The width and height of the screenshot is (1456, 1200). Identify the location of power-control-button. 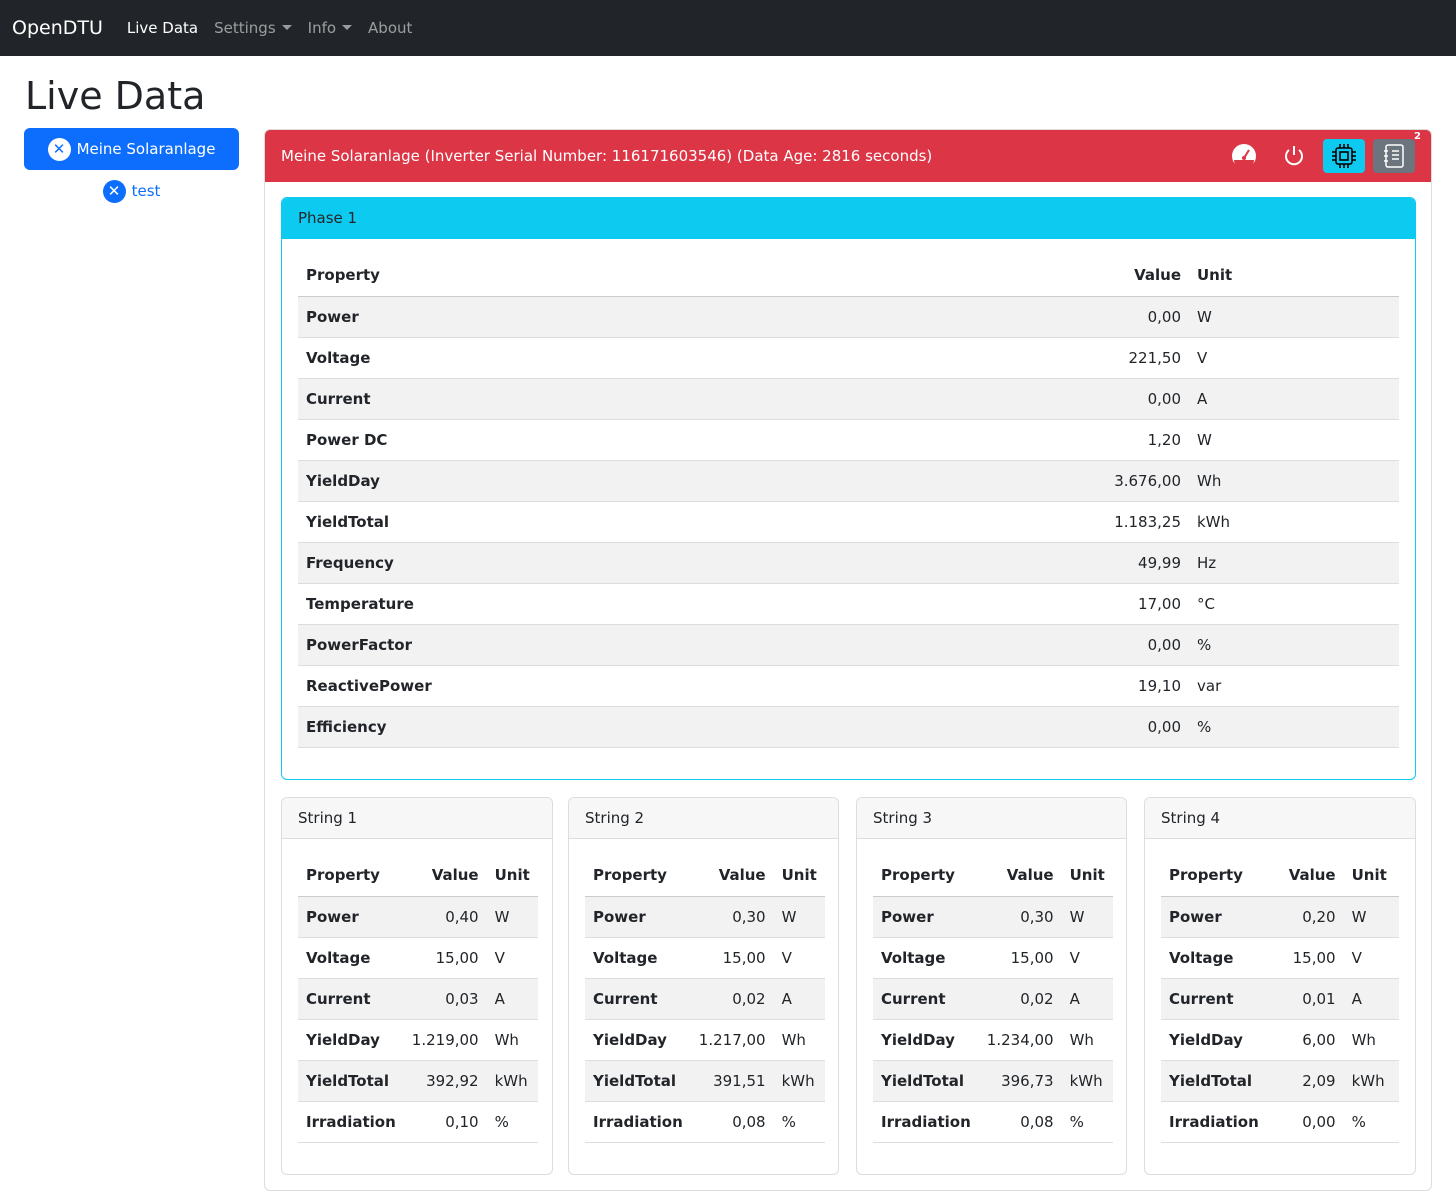
(1294, 156).